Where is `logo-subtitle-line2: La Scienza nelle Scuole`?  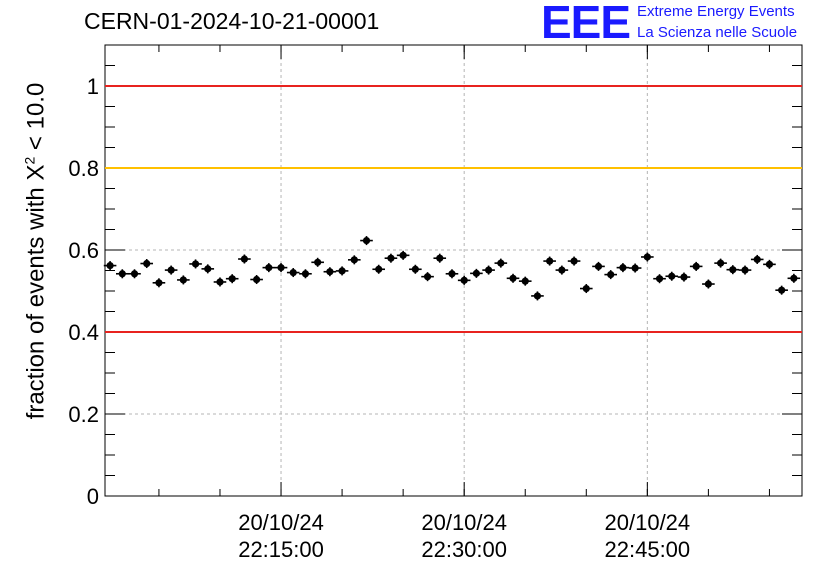
logo-subtitle-line2: La Scienza nelle Scuole is located at coordinates (717, 32).